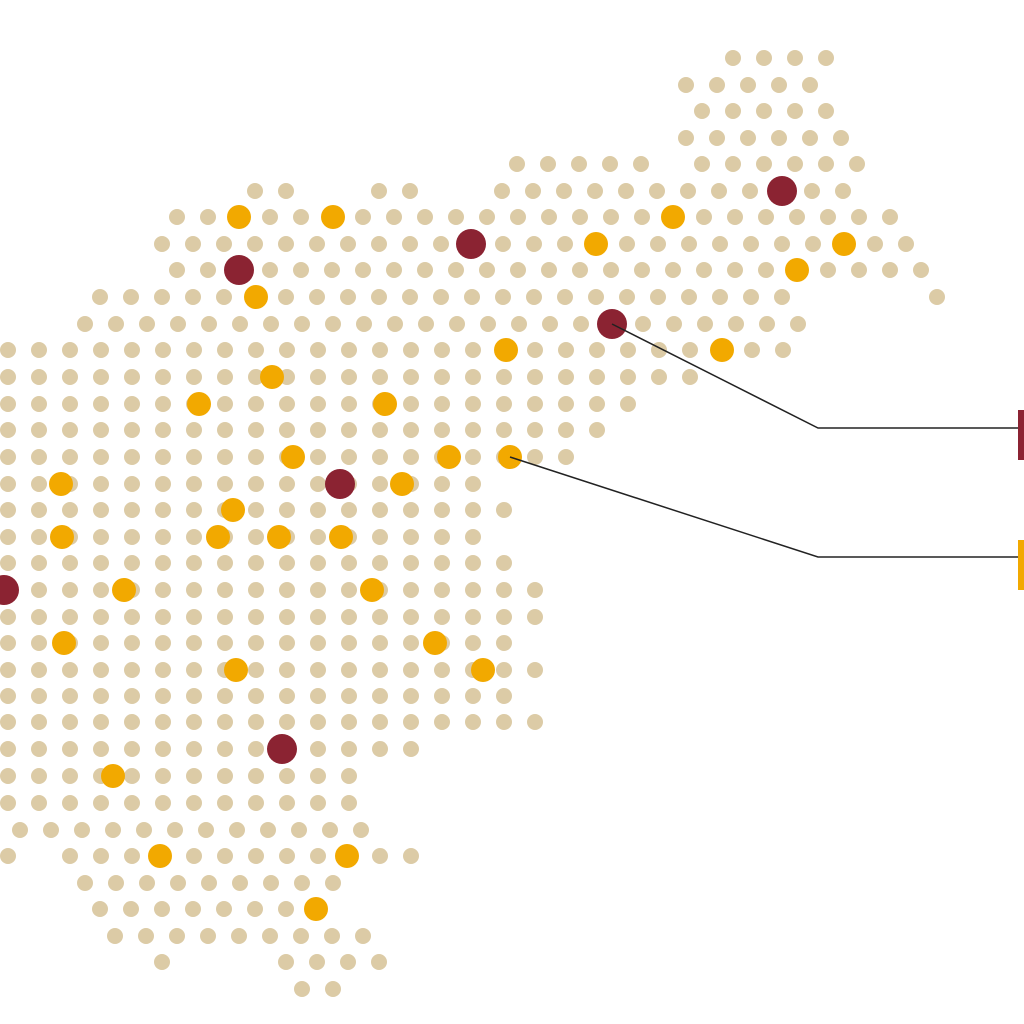 This screenshot has width=1024, height=1024. What do you see at coordinates (817, 376) in the screenshot?
I see `leader-line` at bounding box center [817, 376].